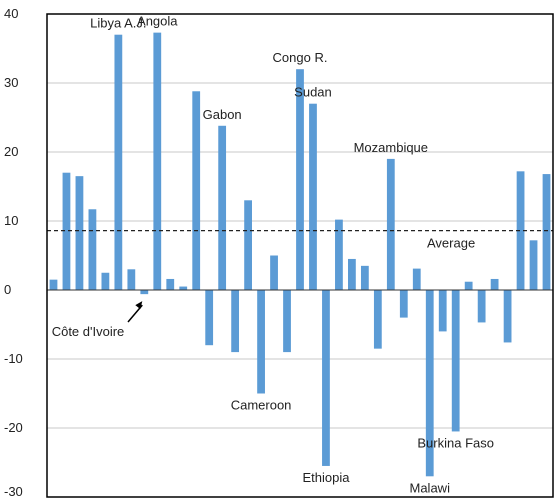 This screenshot has width=554, height=498. I want to click on annotation-label: Cameroon, so click(261, 405).